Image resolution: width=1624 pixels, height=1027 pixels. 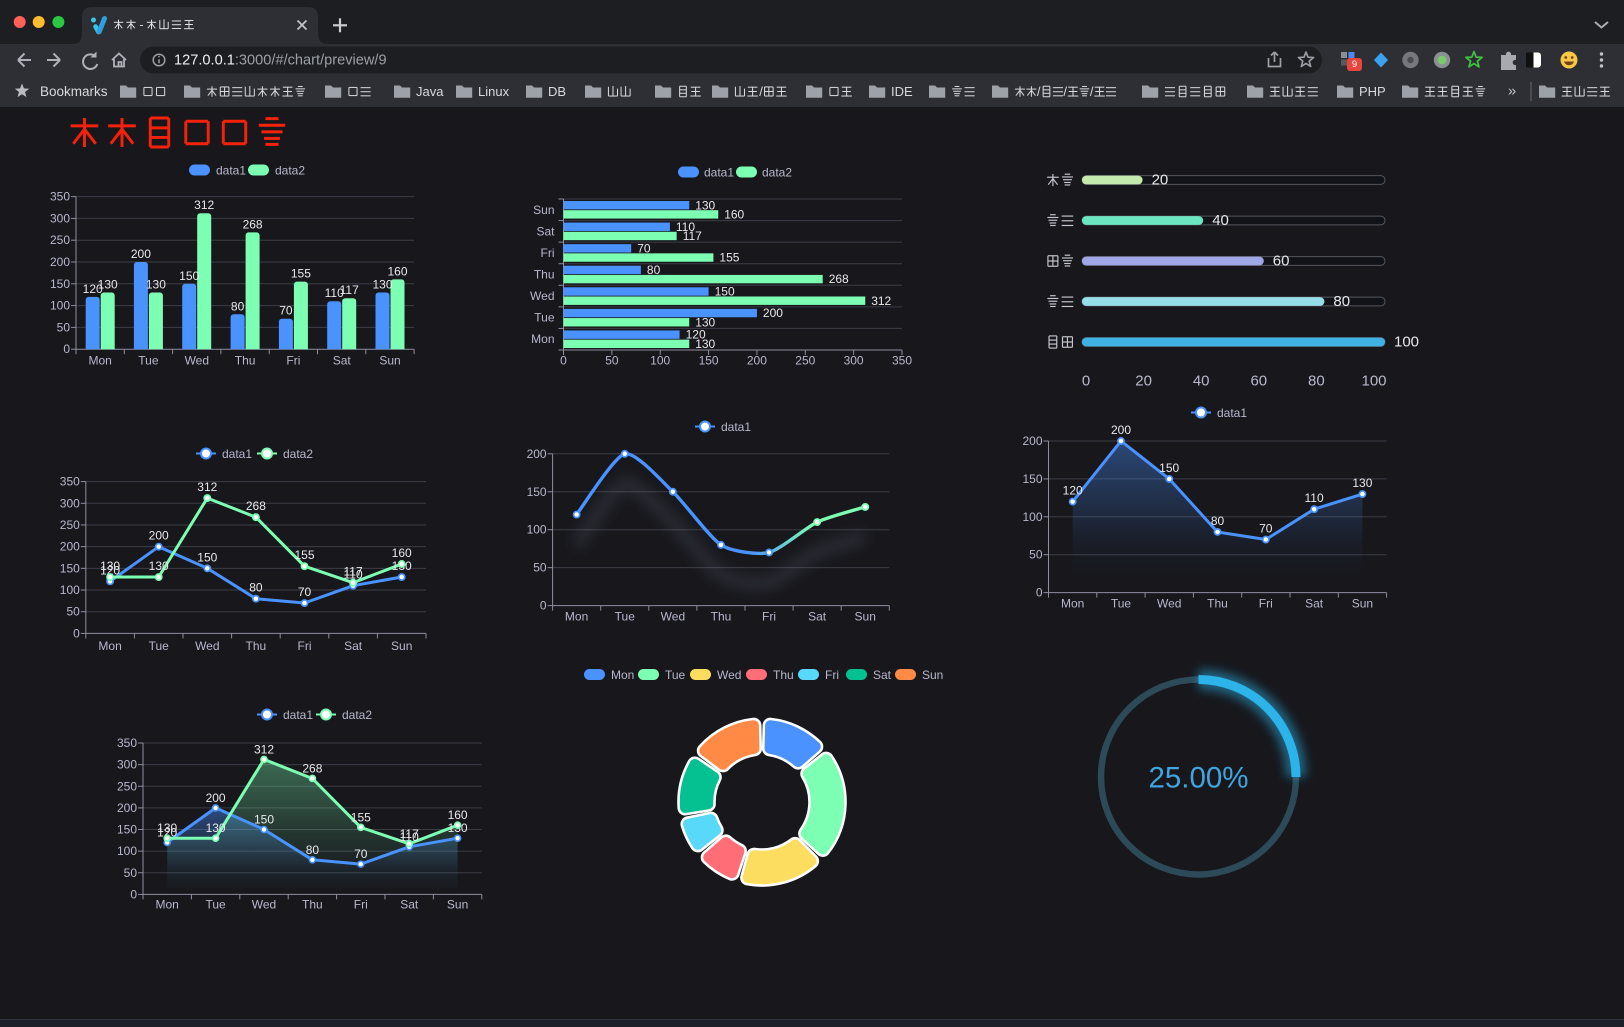 What do you see at coordinates (557, 91) in the screenshot?
I see `svg-text: DB` at bounding box center [557, 91].